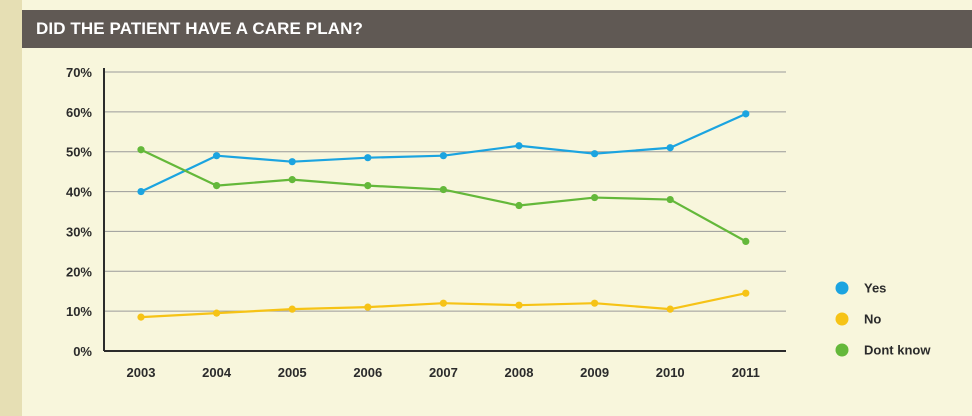 The image size is (972, 416). Describe the element at coordinates (82, 351) in the screenshot. I see `y-tick-label: 0%` at that location.